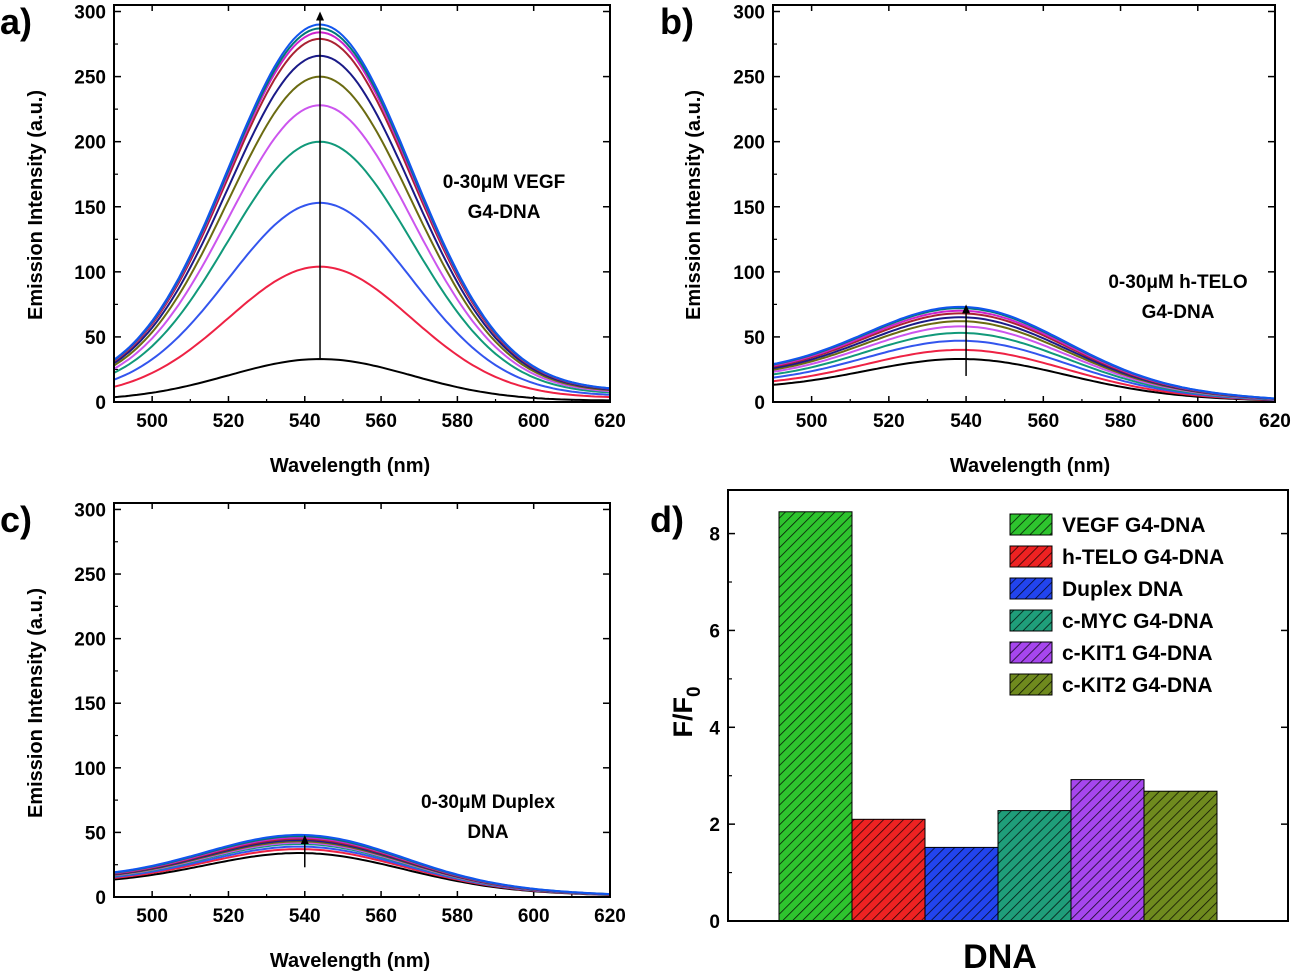 The width and height of the screenshot is (1299, 977). I want to click on y-tick-label-a-250: 250, so click(90, 78).